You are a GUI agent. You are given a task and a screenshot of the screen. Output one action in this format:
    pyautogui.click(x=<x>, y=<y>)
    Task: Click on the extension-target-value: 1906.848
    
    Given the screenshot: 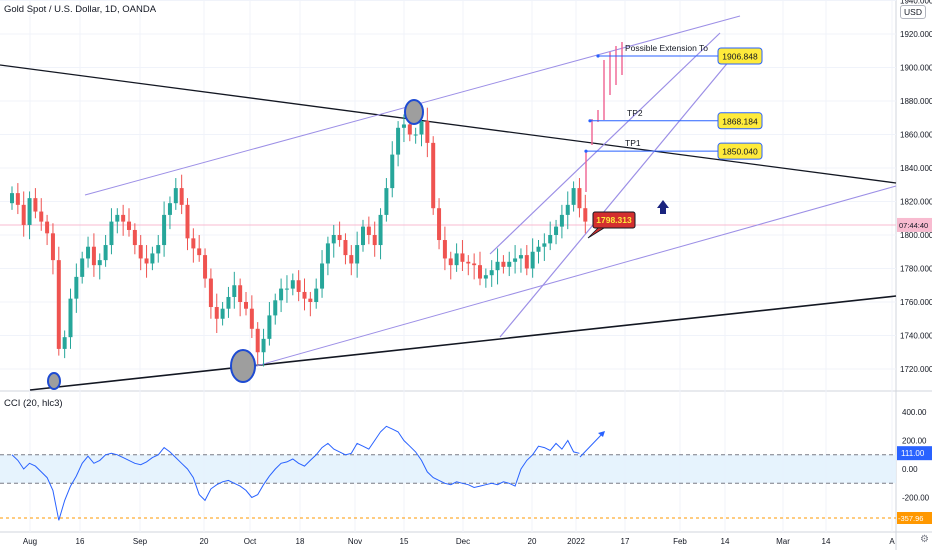 What is the action you would take?
    pyautogui.click(x=740, y=57)
    